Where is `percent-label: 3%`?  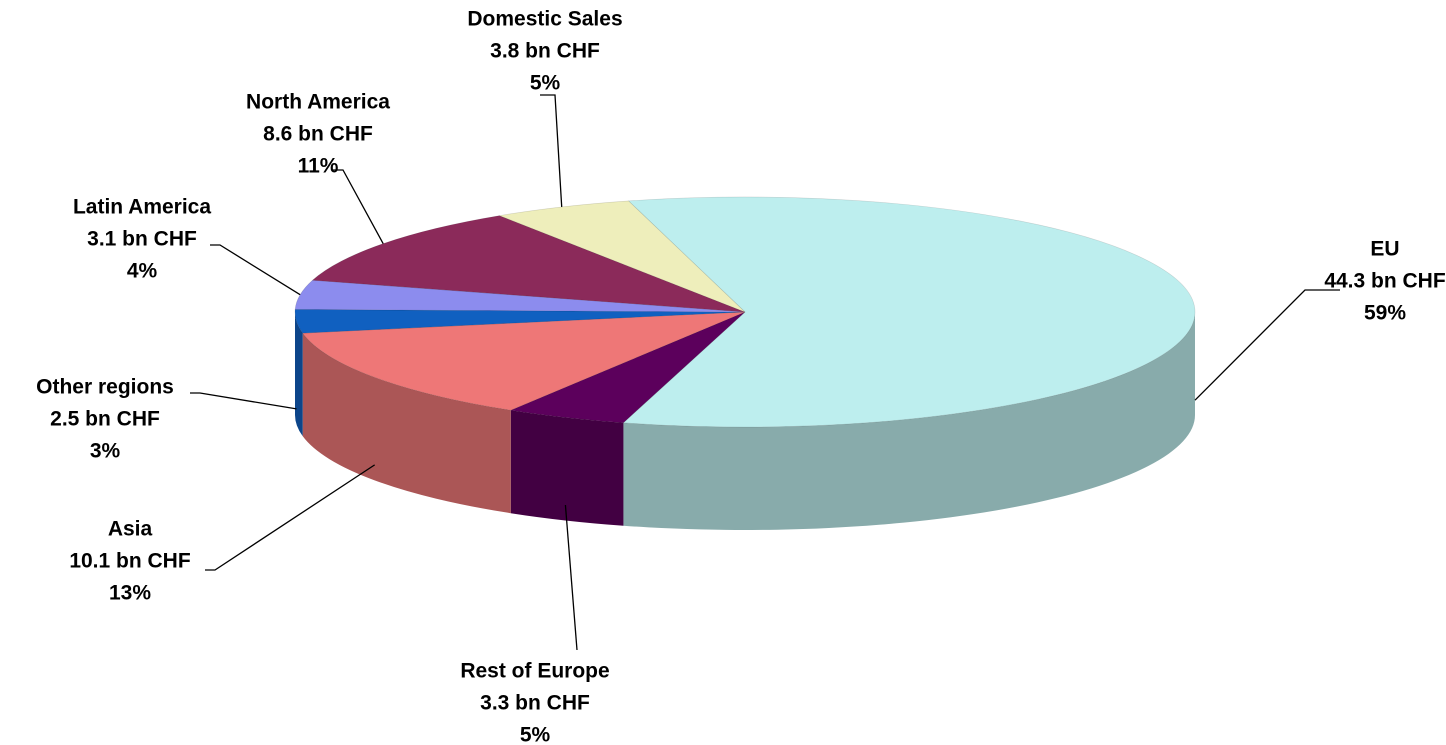 percent-label: 3% is located at coordinates (105, 451).